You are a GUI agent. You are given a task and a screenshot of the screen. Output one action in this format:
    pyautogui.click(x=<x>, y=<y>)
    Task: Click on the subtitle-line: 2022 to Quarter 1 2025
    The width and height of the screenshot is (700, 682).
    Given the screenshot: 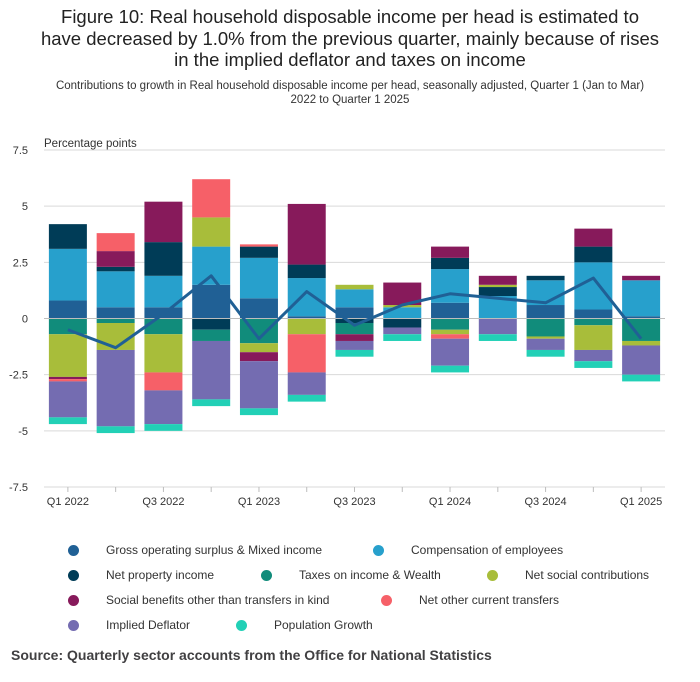 What is the action you would take?
    pyautogui.click(x=350, y=100)
    